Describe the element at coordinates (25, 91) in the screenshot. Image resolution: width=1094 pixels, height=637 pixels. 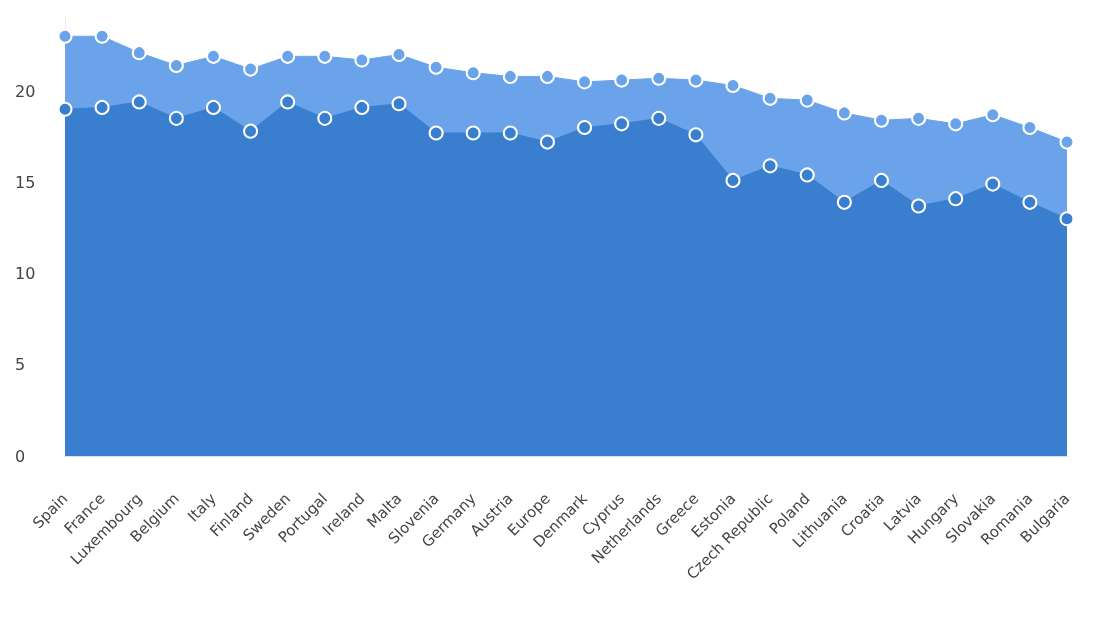
I see `y-tick-label: 20` at that location.